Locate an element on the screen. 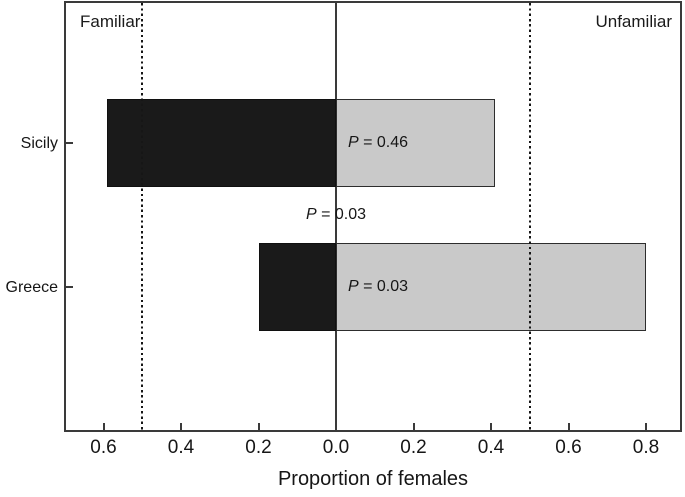 Image resolution: width=685 pixels, height=497 pixels. bar-sicily-unfamiliar is located at coordinates (415, 143).